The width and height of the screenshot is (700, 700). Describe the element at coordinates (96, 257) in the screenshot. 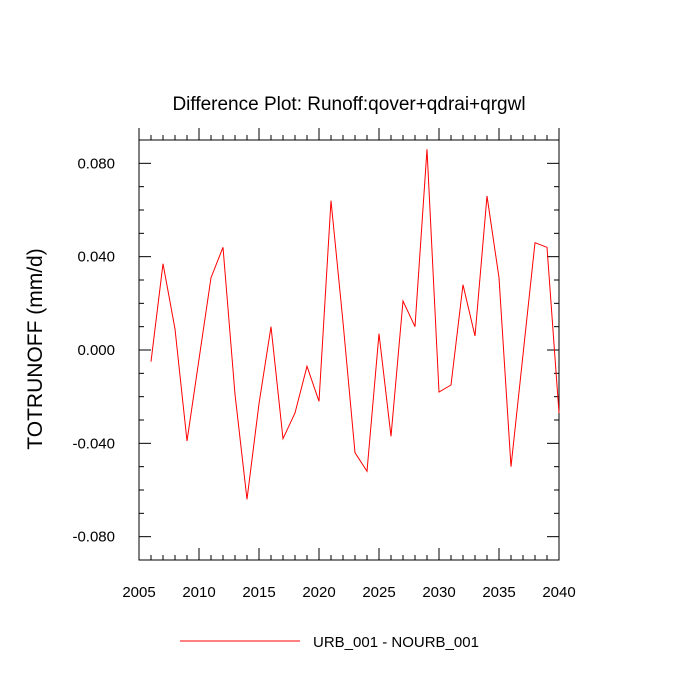

I see `y-tick-label: 0.040` at that location.